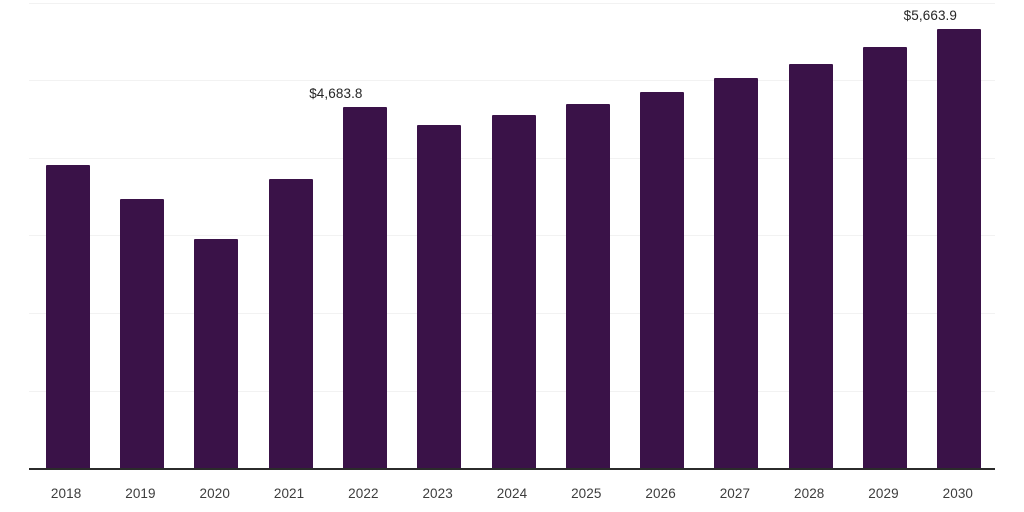  What do you see at coordinates (289, 493) in the screenshot?
I see `x-tick-label: 2021` at bounding box center [289, 493].